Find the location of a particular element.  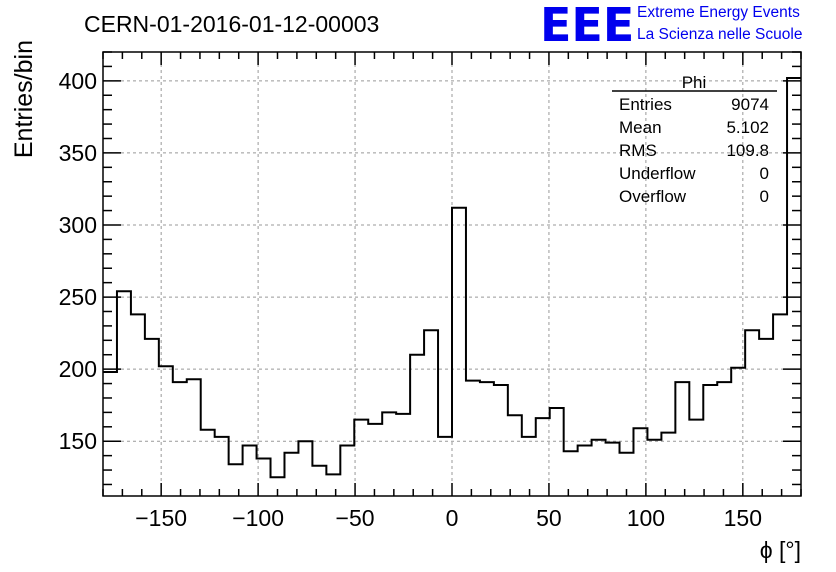

y-axis-label: Entries/bin is located at coordinates (24, 99).